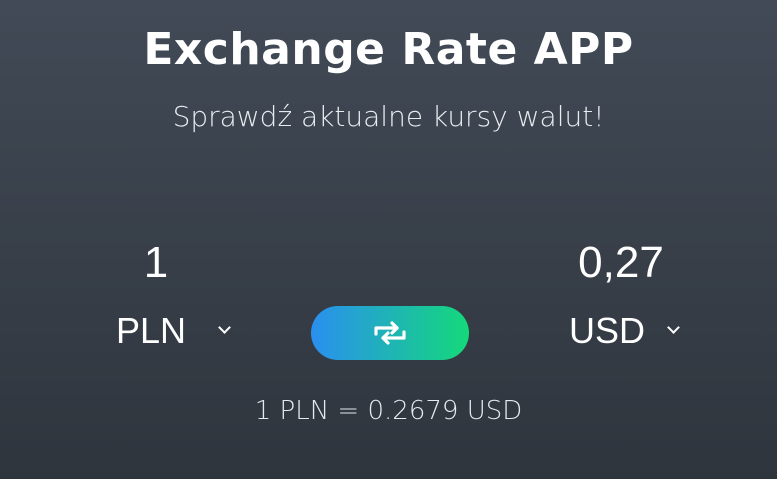  What do you see at coordinates (151, 330) in the screenshot?
I see `from-currency-label: PLN` at bounding box center [151, 330].